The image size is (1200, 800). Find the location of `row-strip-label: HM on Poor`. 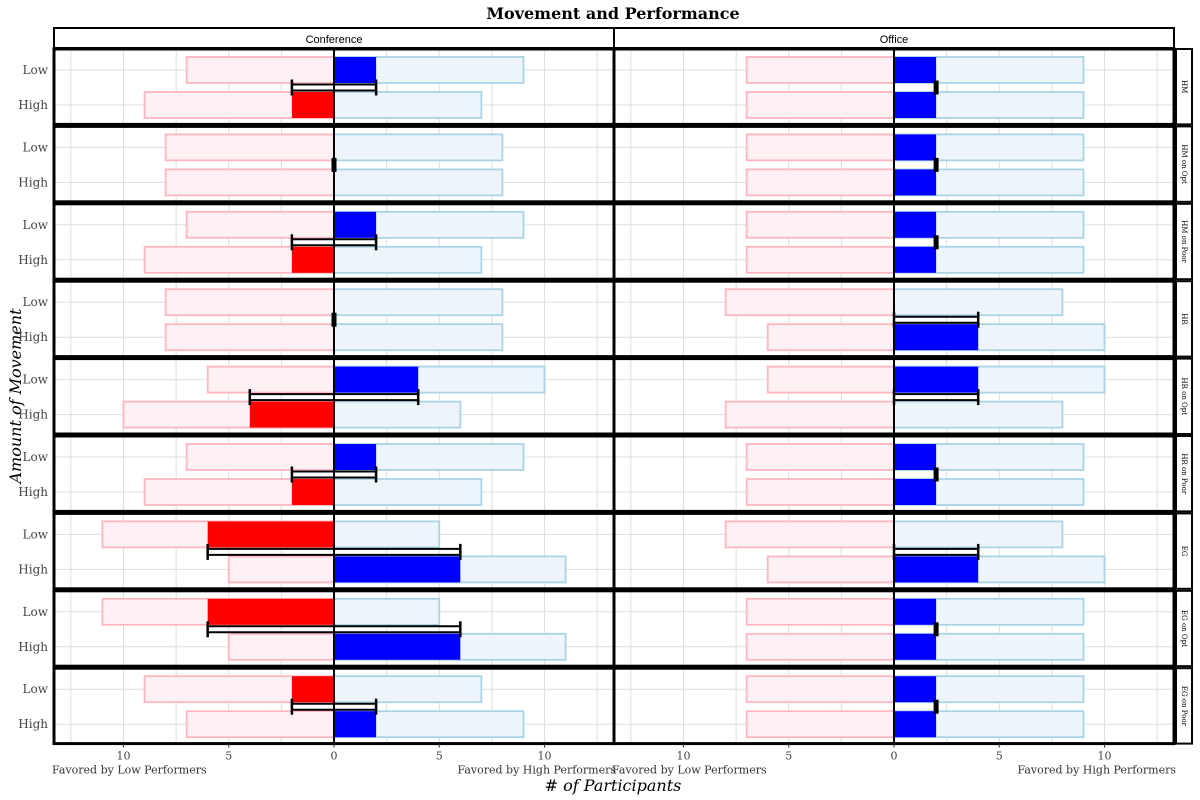

row-strip-label: HM on Poor is located at coordinates (1184, 241).